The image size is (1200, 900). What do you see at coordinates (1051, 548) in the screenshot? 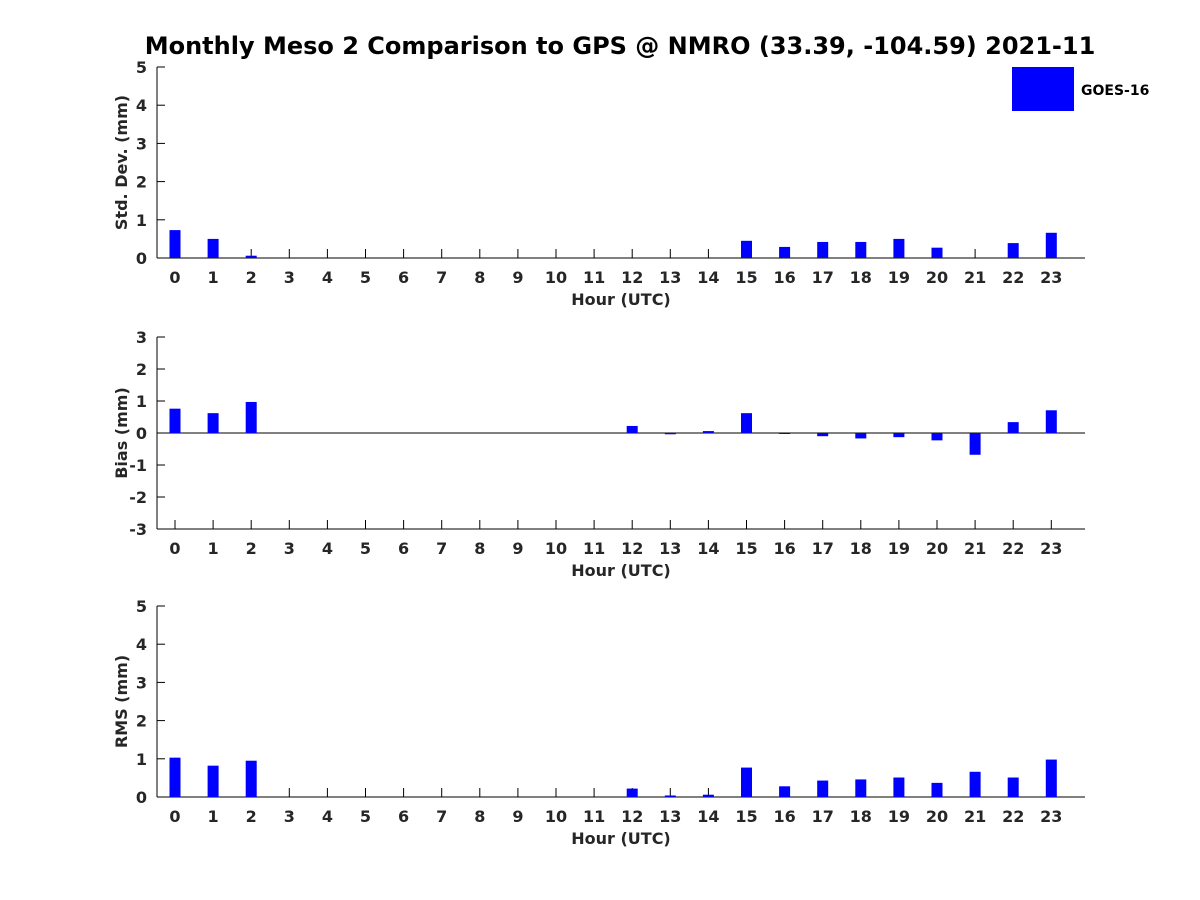
I see `x-tick-label: 23` at bounding box center [1051, 548].